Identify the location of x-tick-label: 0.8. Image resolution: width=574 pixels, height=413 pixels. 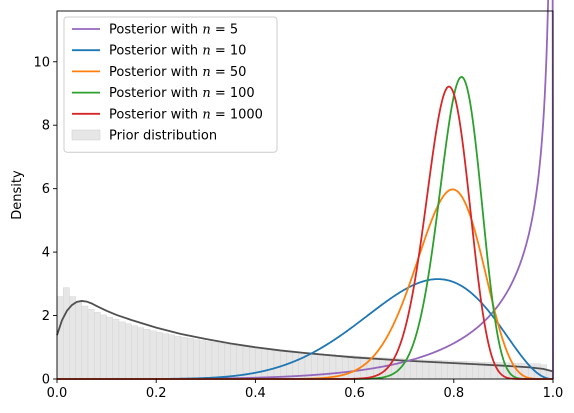
(453, 393).